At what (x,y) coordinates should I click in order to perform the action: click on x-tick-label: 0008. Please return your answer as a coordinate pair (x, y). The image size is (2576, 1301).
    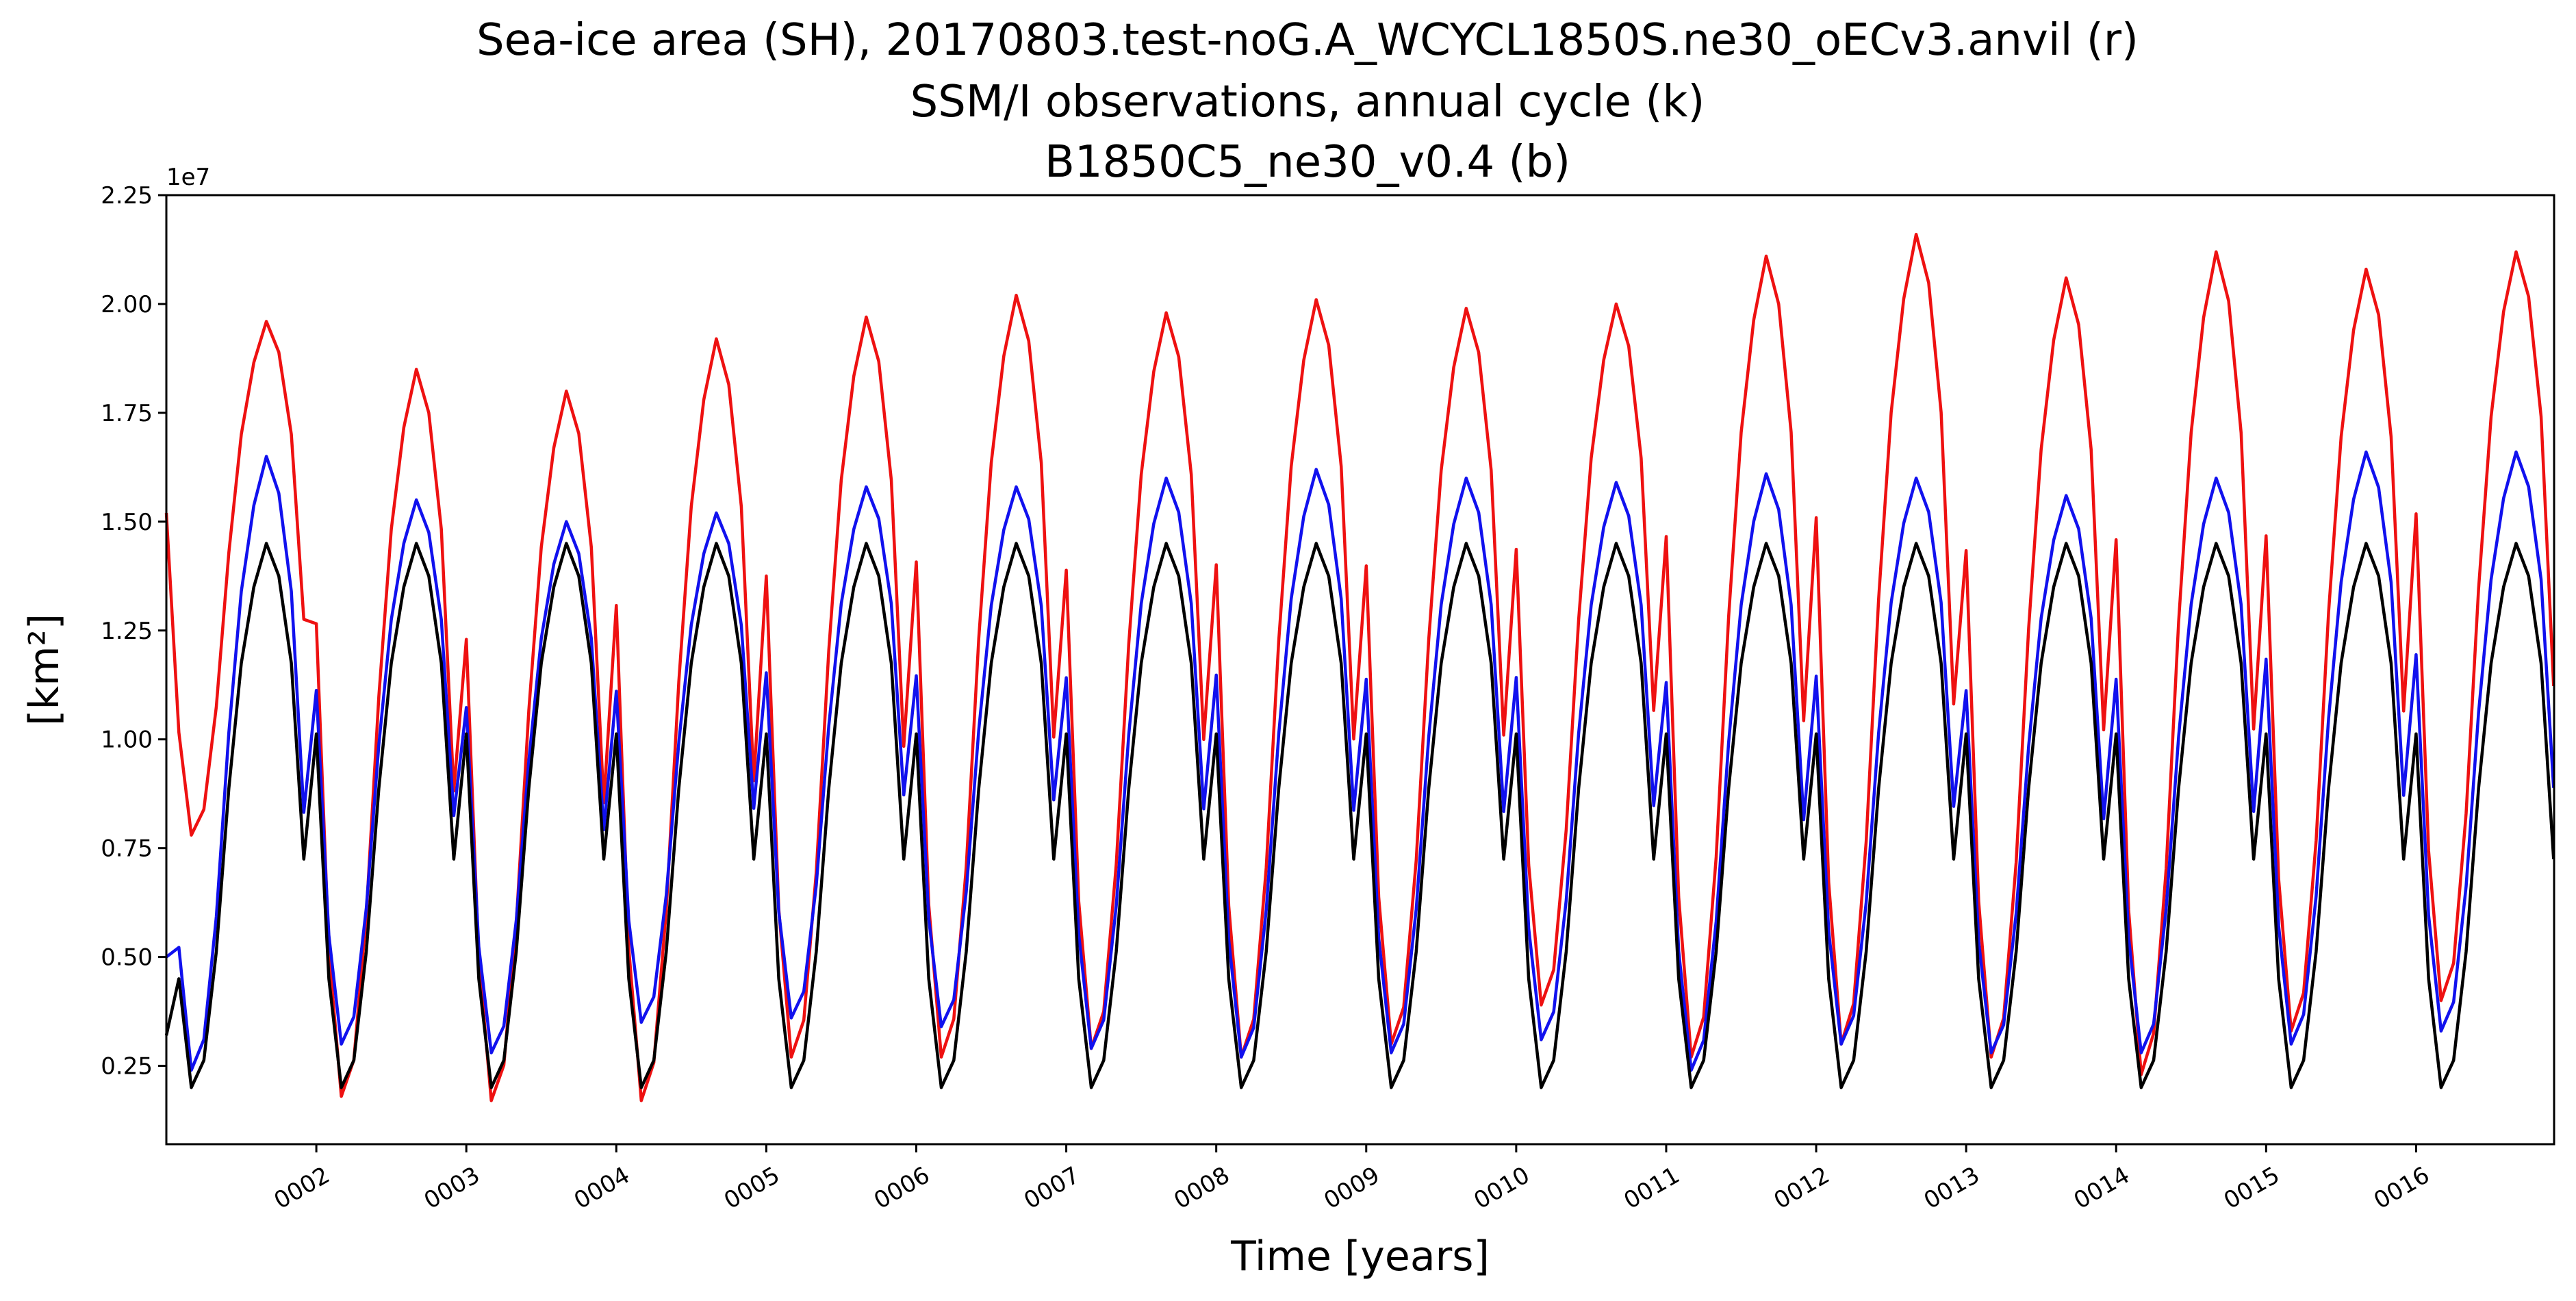
    Looking at the image, I should click on (1201, 1188).